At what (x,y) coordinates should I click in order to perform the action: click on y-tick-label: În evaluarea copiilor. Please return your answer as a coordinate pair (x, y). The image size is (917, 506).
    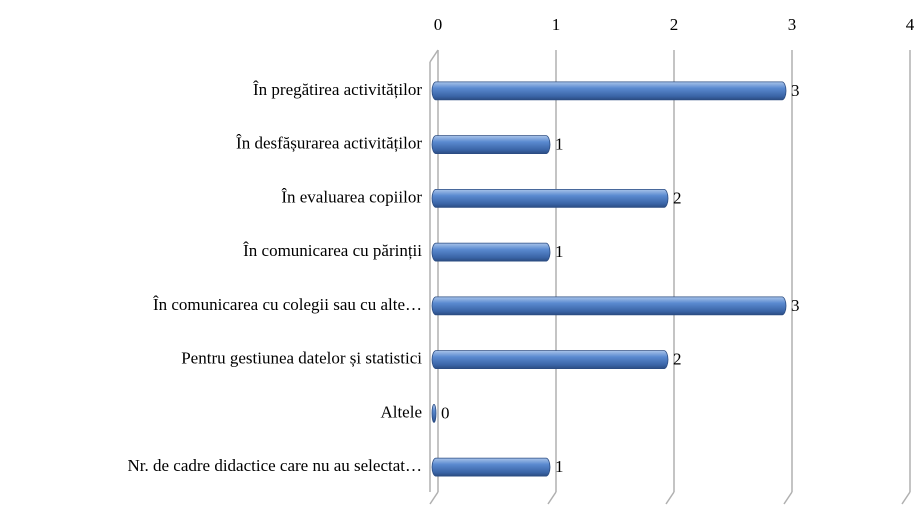
    Looking at the image, I should click on (351, 196).